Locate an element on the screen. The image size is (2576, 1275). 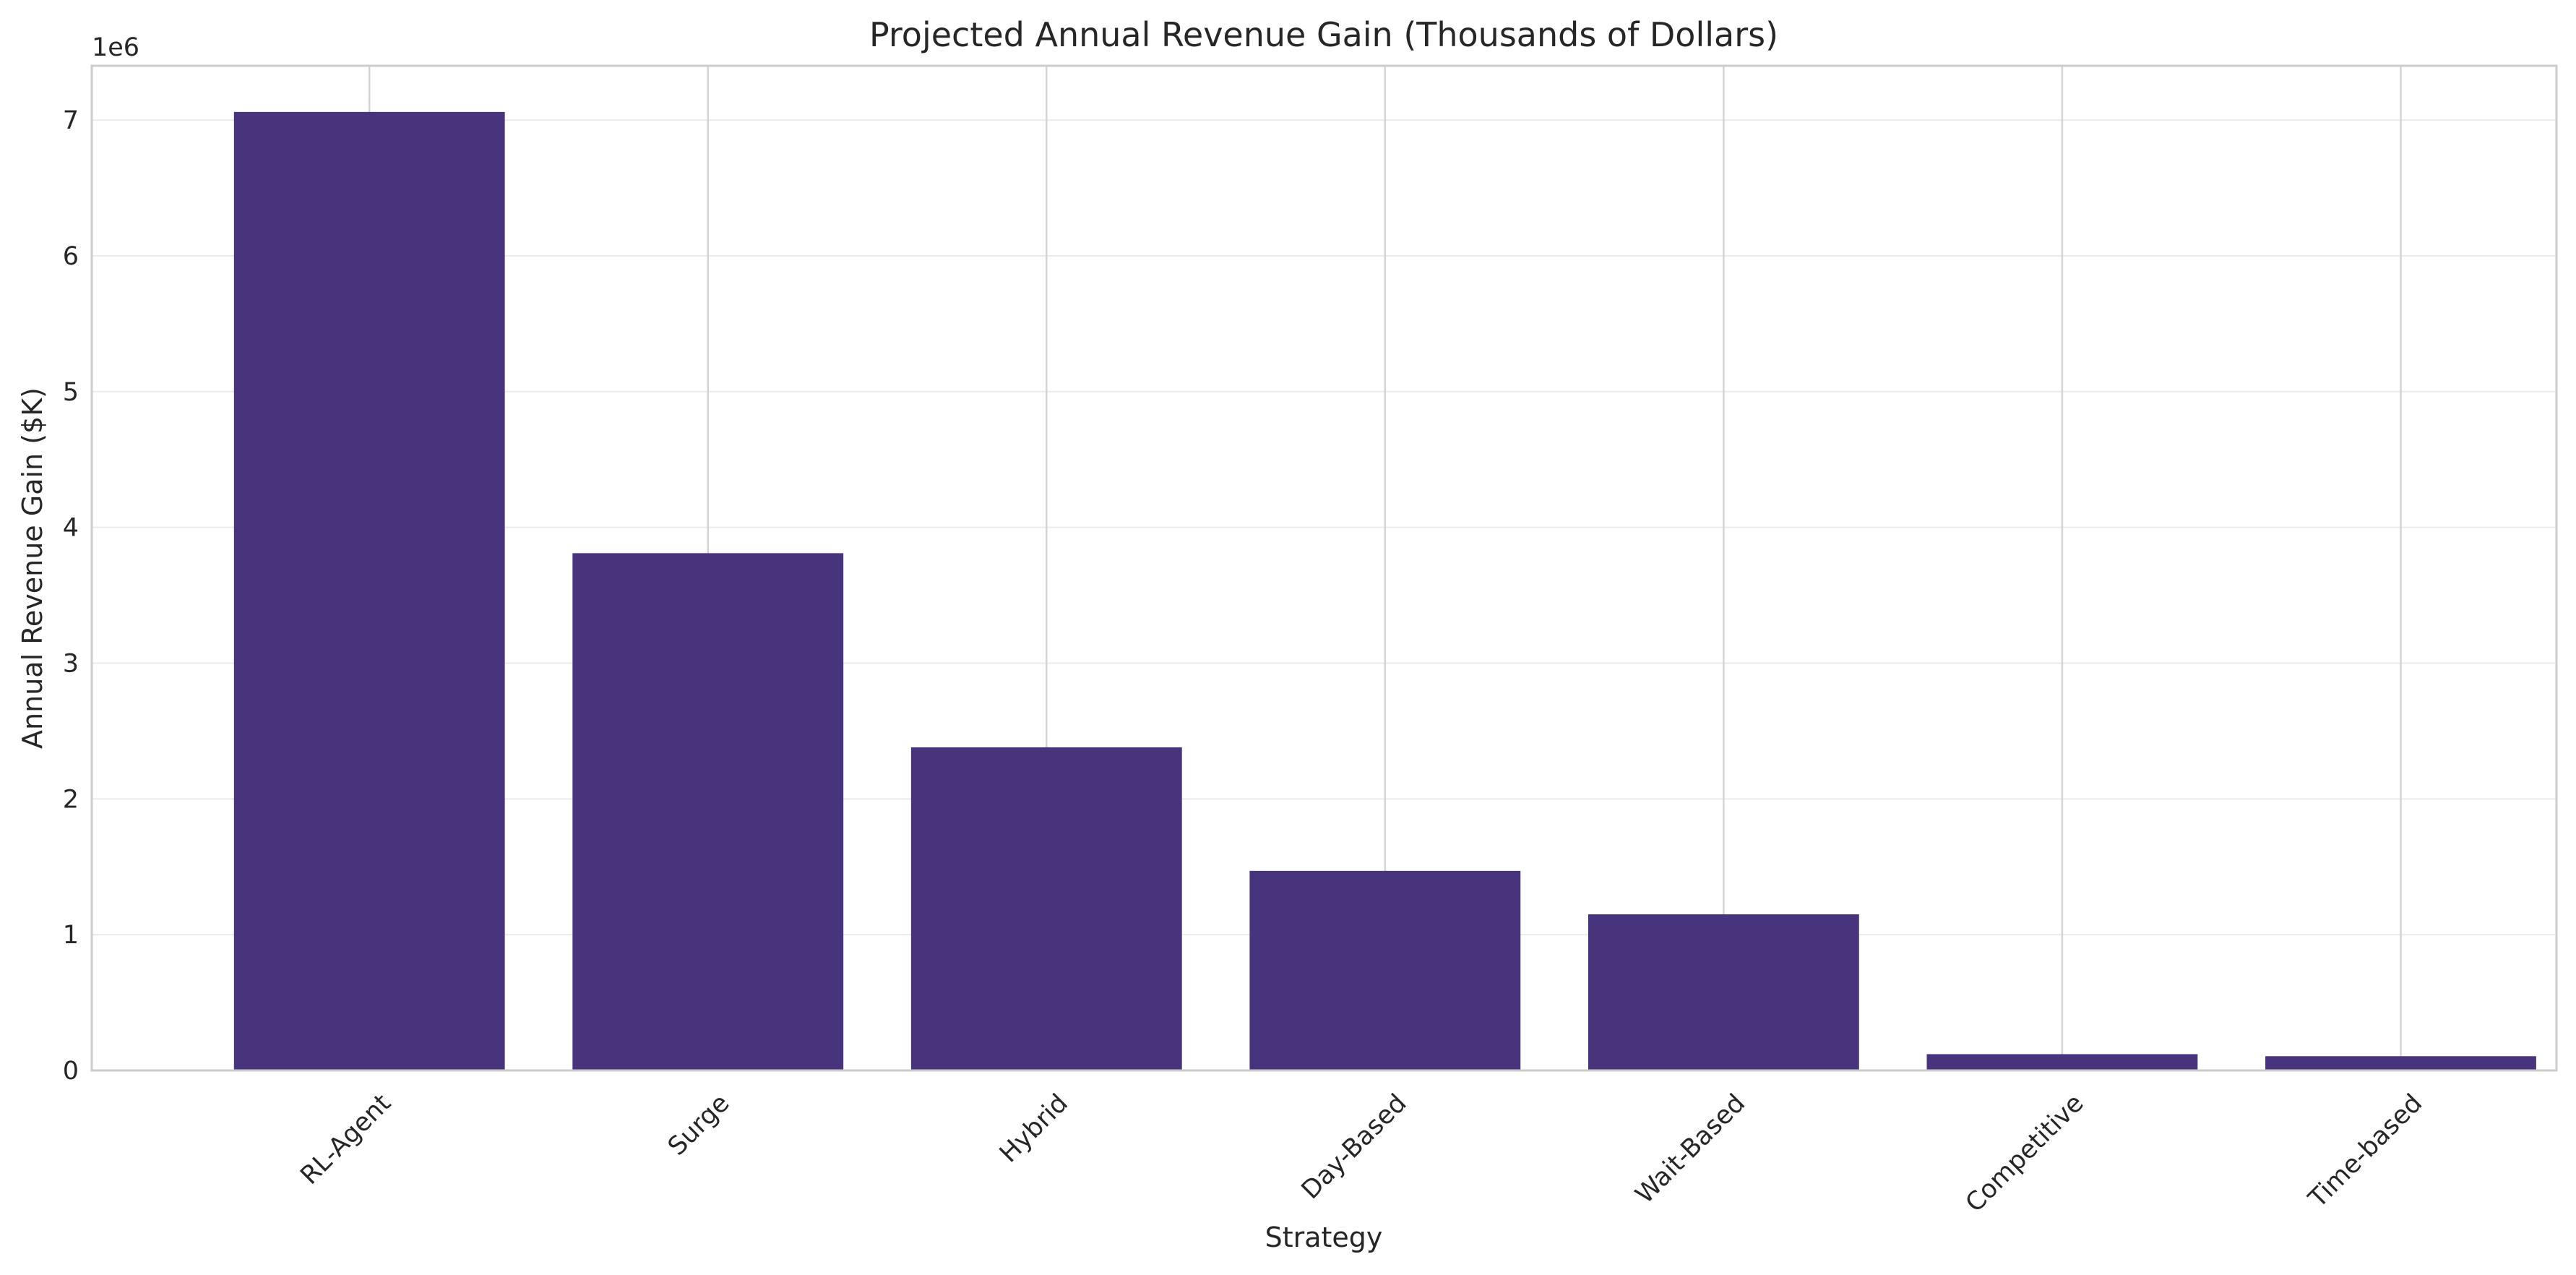
x-tick-label: Wait-Based is located at coordinates (1690, 1149).